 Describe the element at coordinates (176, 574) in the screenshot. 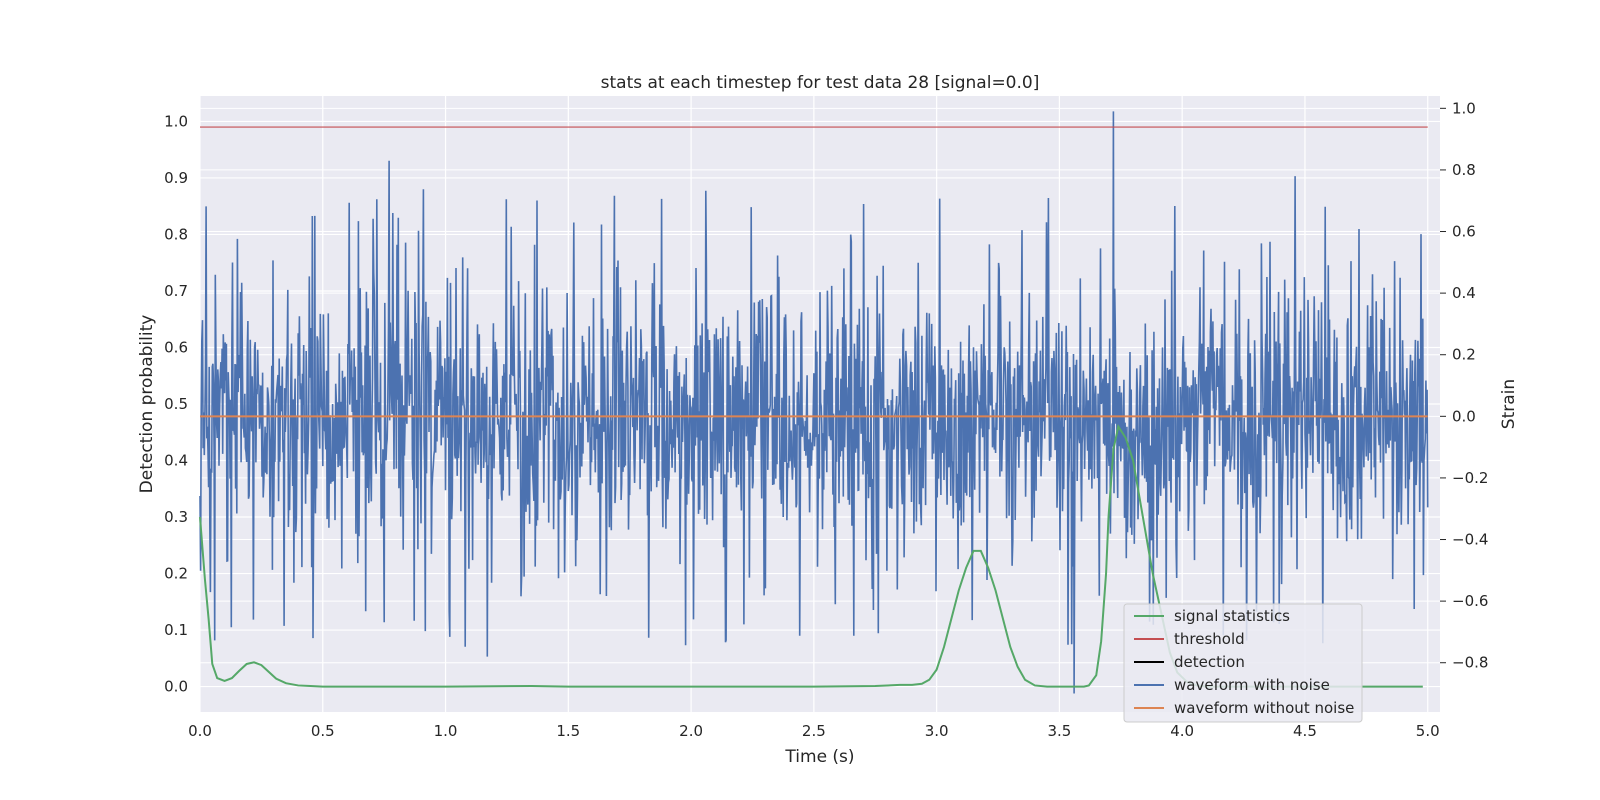

I see `y-tick-label: 0.2` at that location.